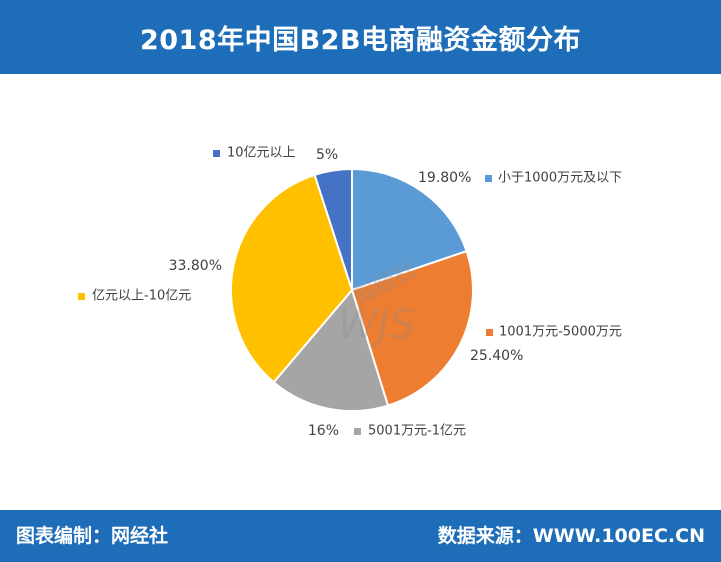 The image size is (721, 562). Describe the element at coordinates (327, 155) in the screenshot. I see `slice-value-label: 5%` at that location.